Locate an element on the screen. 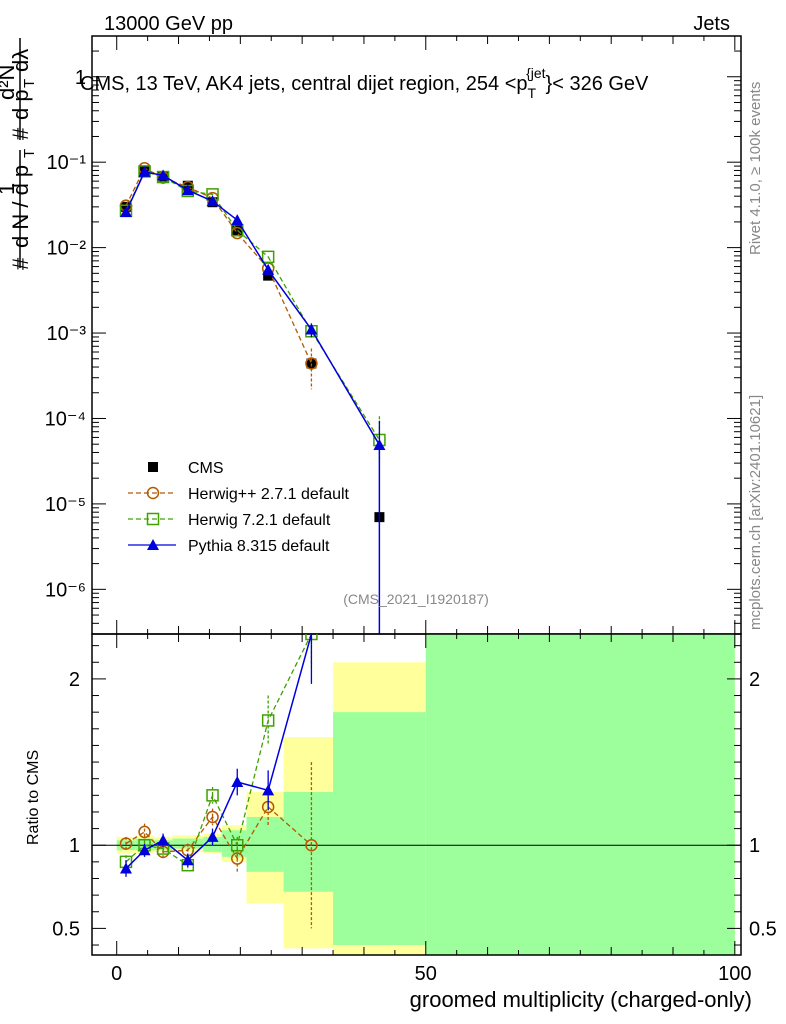 This screenshot has width=786, height=1024. legend-entry-cms: CMS is located at coordinates (186, 468).